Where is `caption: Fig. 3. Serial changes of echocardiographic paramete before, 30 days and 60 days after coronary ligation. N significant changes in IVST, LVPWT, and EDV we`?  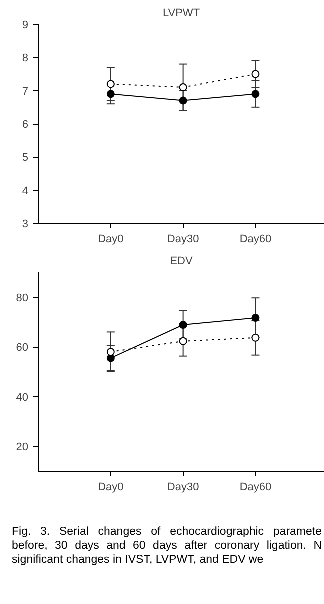
caption: Fig. 3. Serial changes of echocardiographic paramete before, 30 days and 60 days after coronary ligation. N significant changes in IVST, LVPWT, and EDV we is located at coordinates (167, 547).